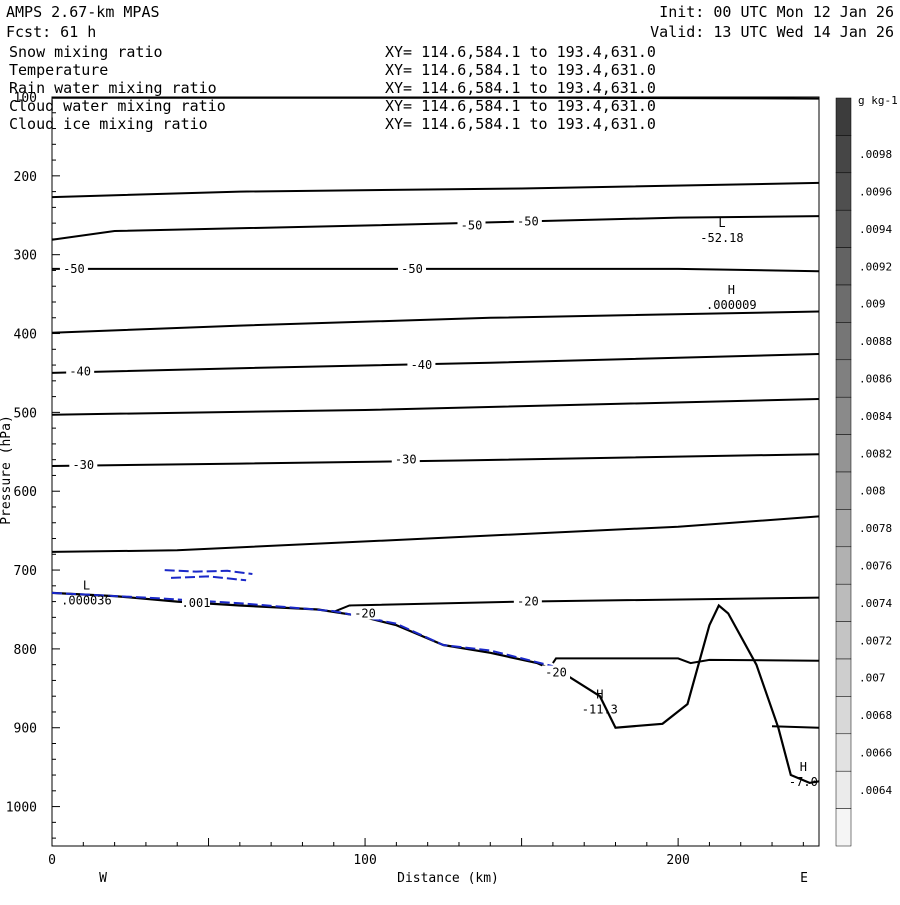  I want to click on colorbar-label: .0074, so click(875, 603).